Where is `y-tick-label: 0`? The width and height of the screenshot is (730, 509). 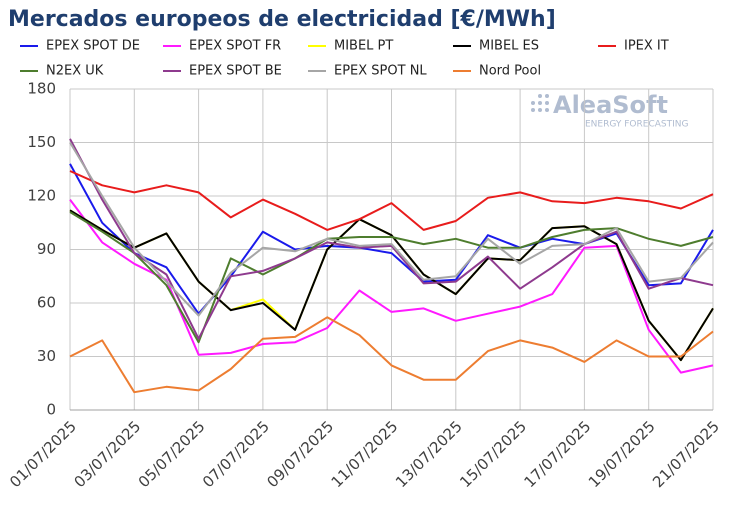 y-tick-label: 0 is located at coordinates (51, 410).